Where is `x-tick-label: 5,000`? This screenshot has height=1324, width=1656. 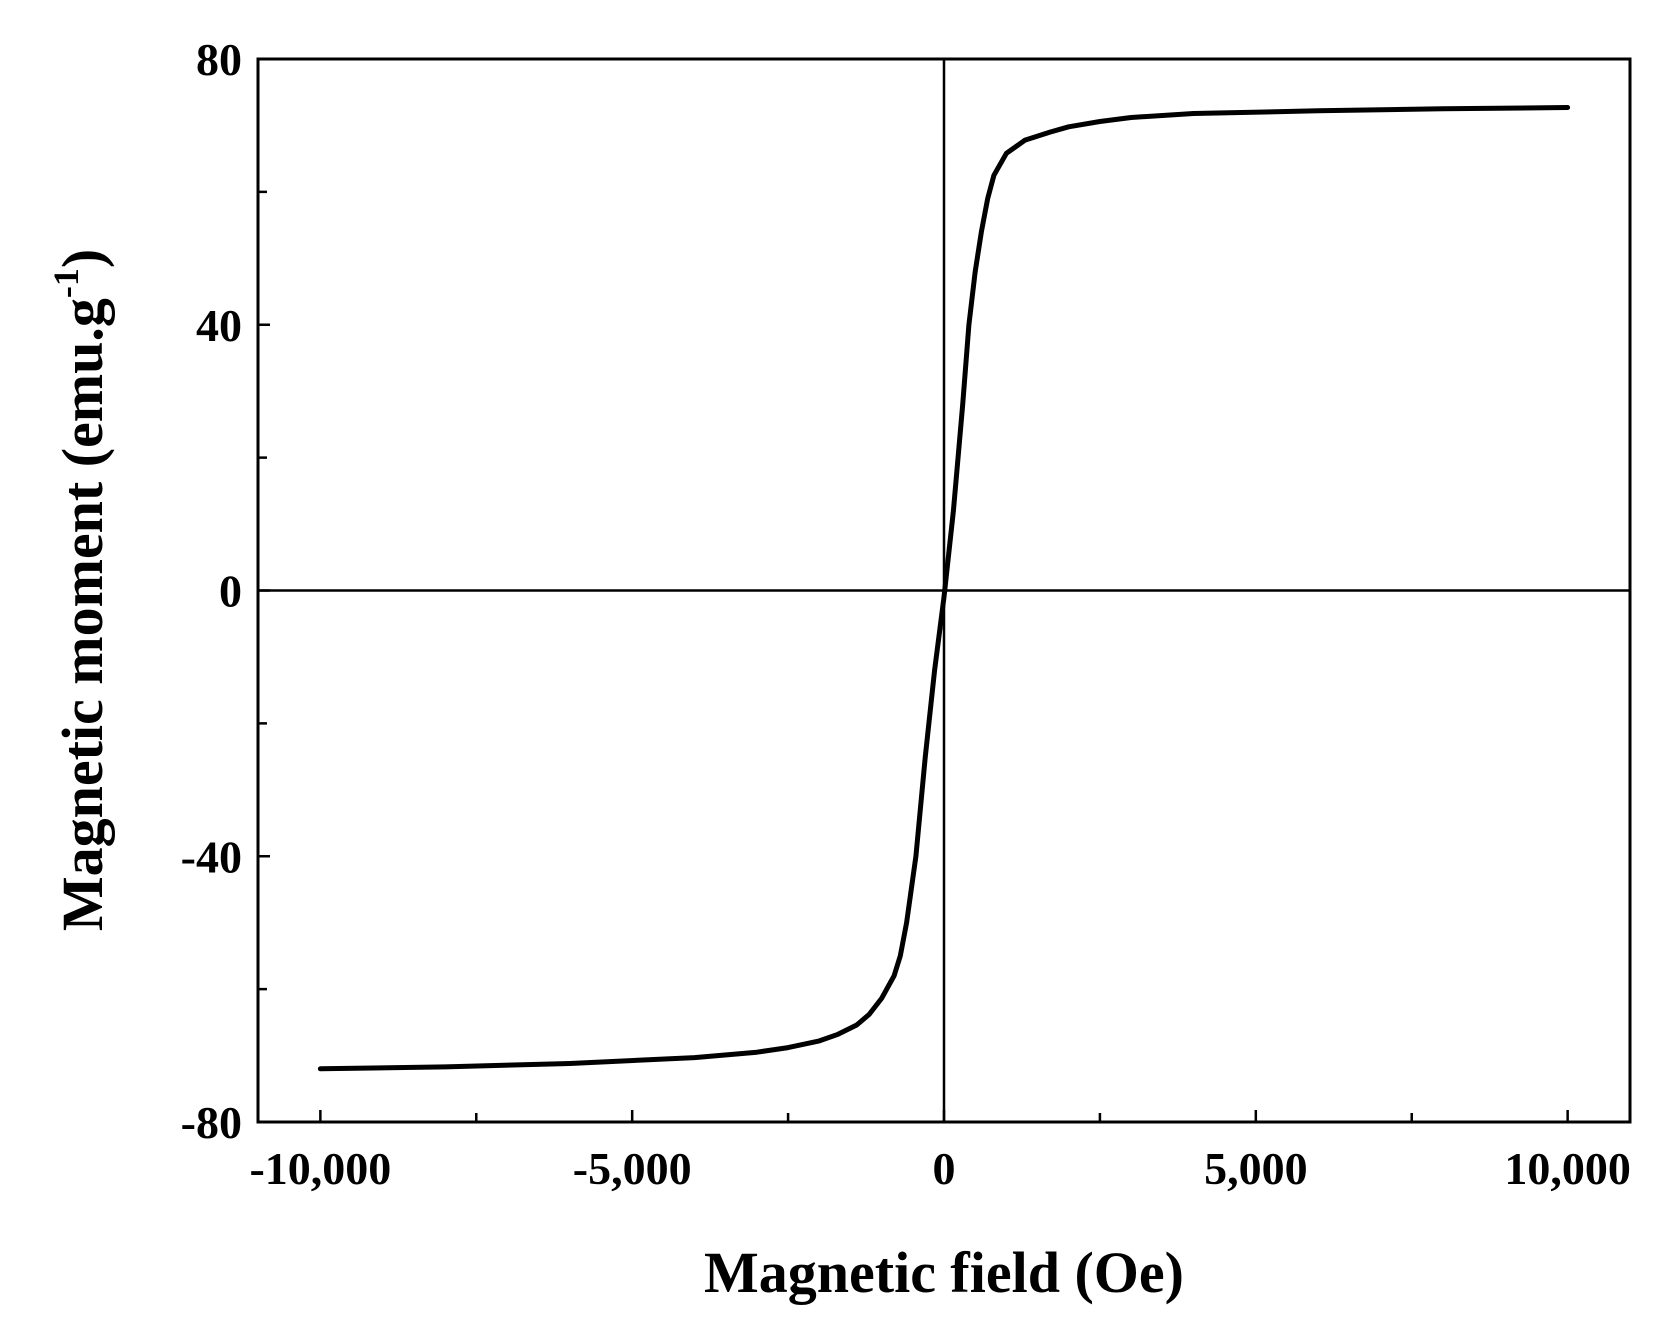
x-tick-label: 5,000 is located at coordinates (1256, 1168).